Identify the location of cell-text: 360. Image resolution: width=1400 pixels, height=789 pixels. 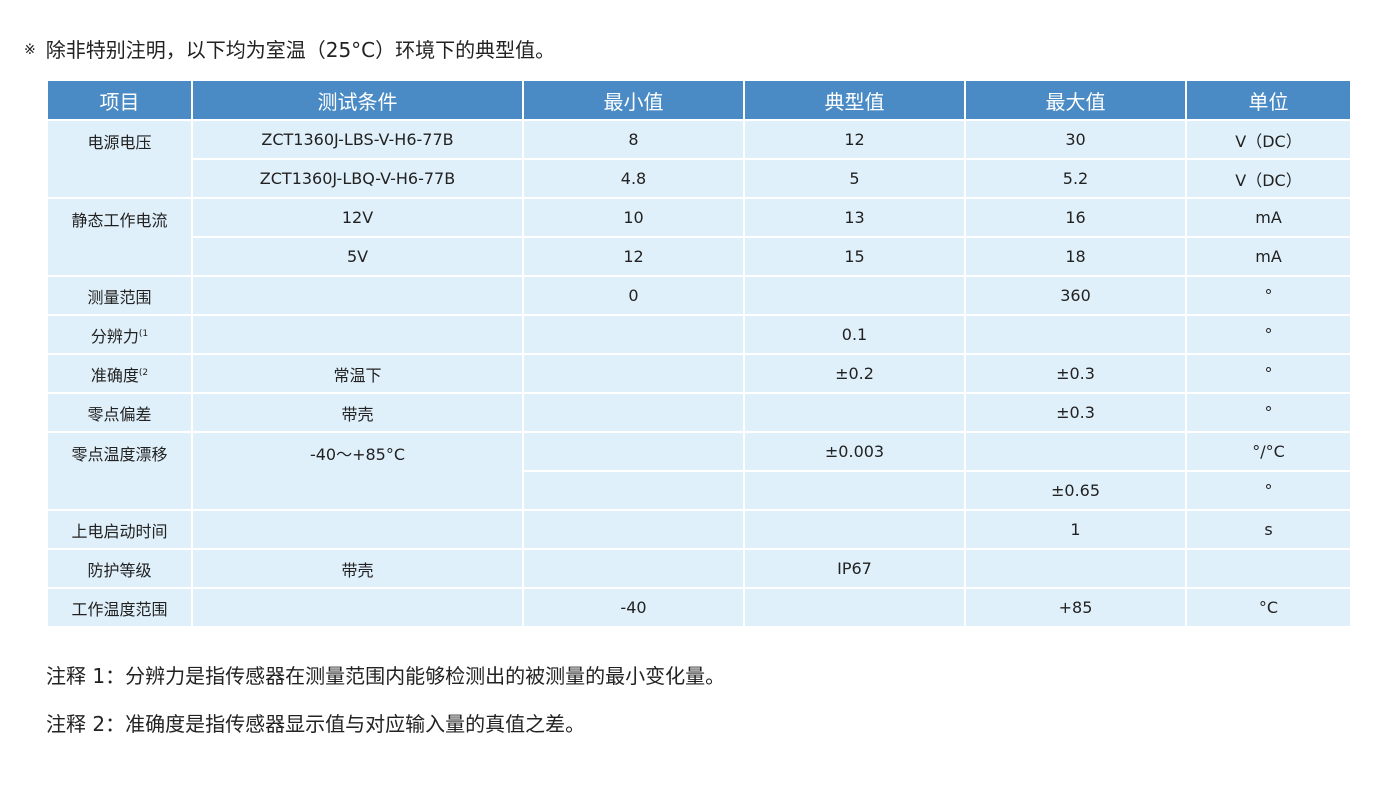
(1075, 295).